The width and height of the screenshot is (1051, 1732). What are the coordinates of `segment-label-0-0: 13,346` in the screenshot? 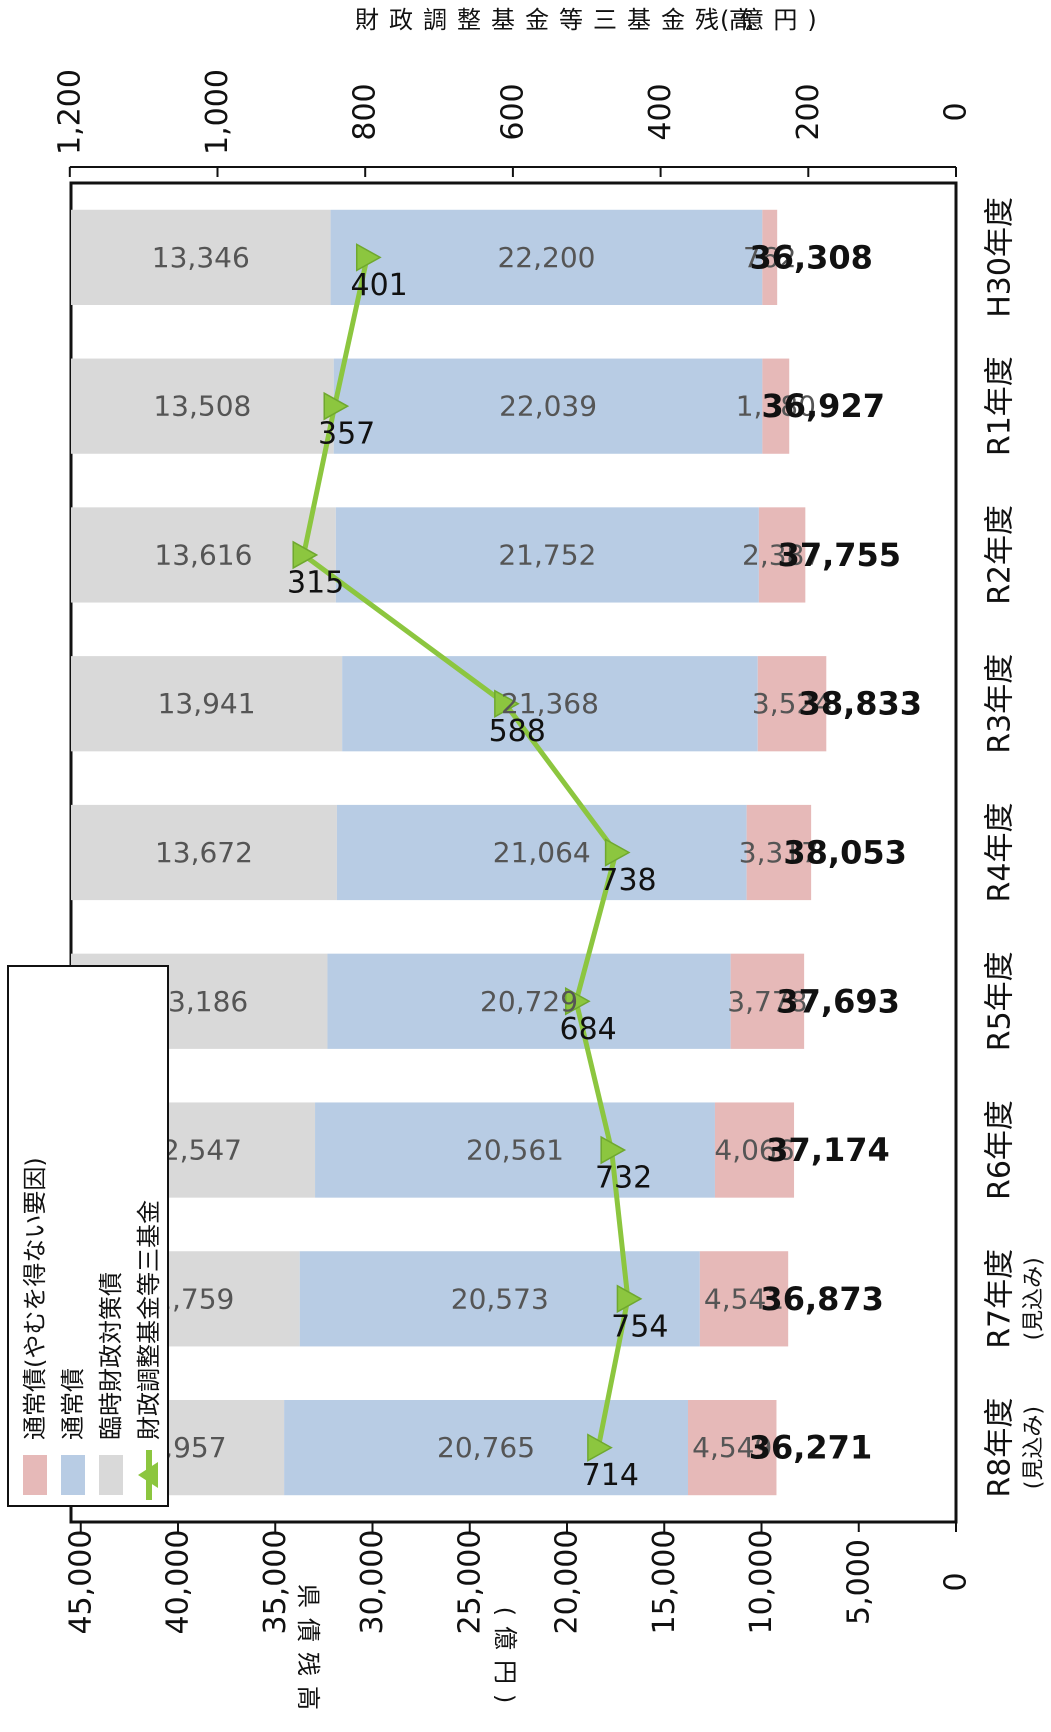 It's located at (201, 257).